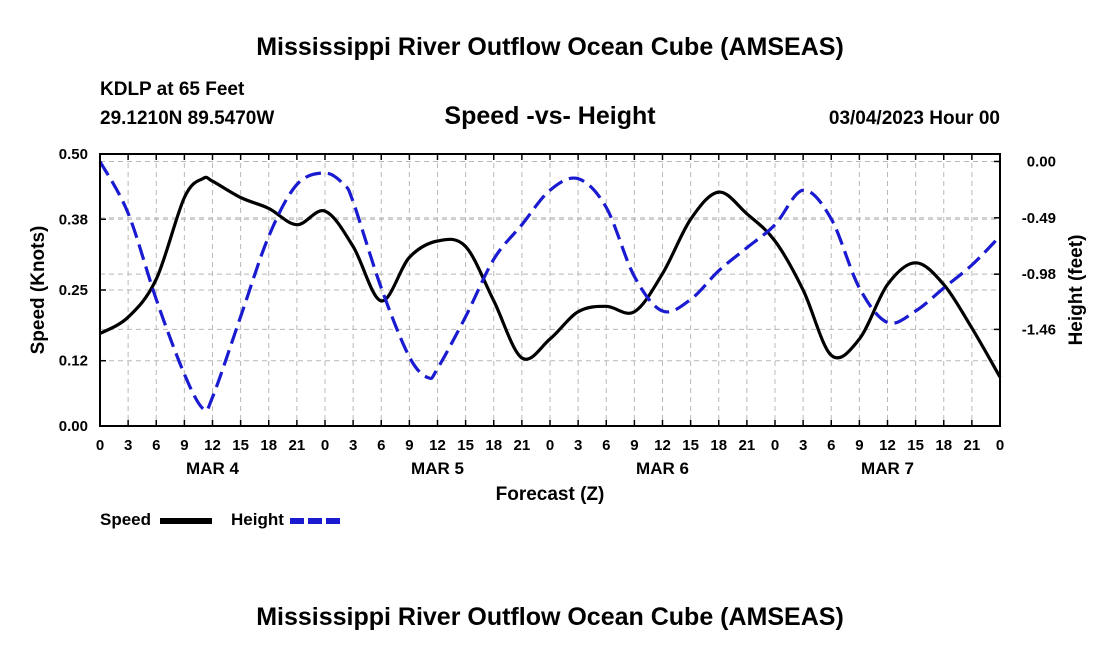 The image size is (1100, 650). Describe the element at coordinates (1041, 161) in the screenshot. I see `y-right-tick-label: 0.00` at that location.